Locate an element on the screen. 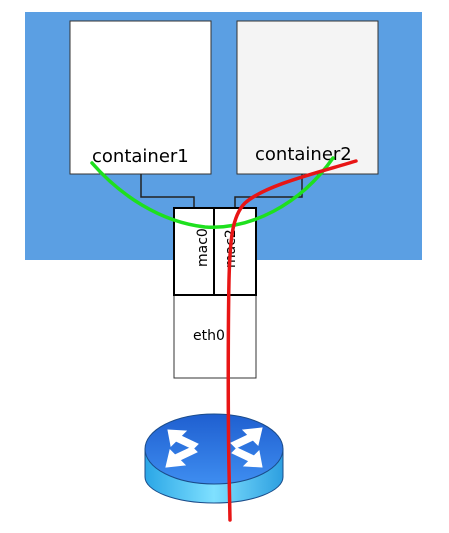 The height and width of the screenshot is (533, 449). container2-box: container2 is located at coordinates (307, 97).